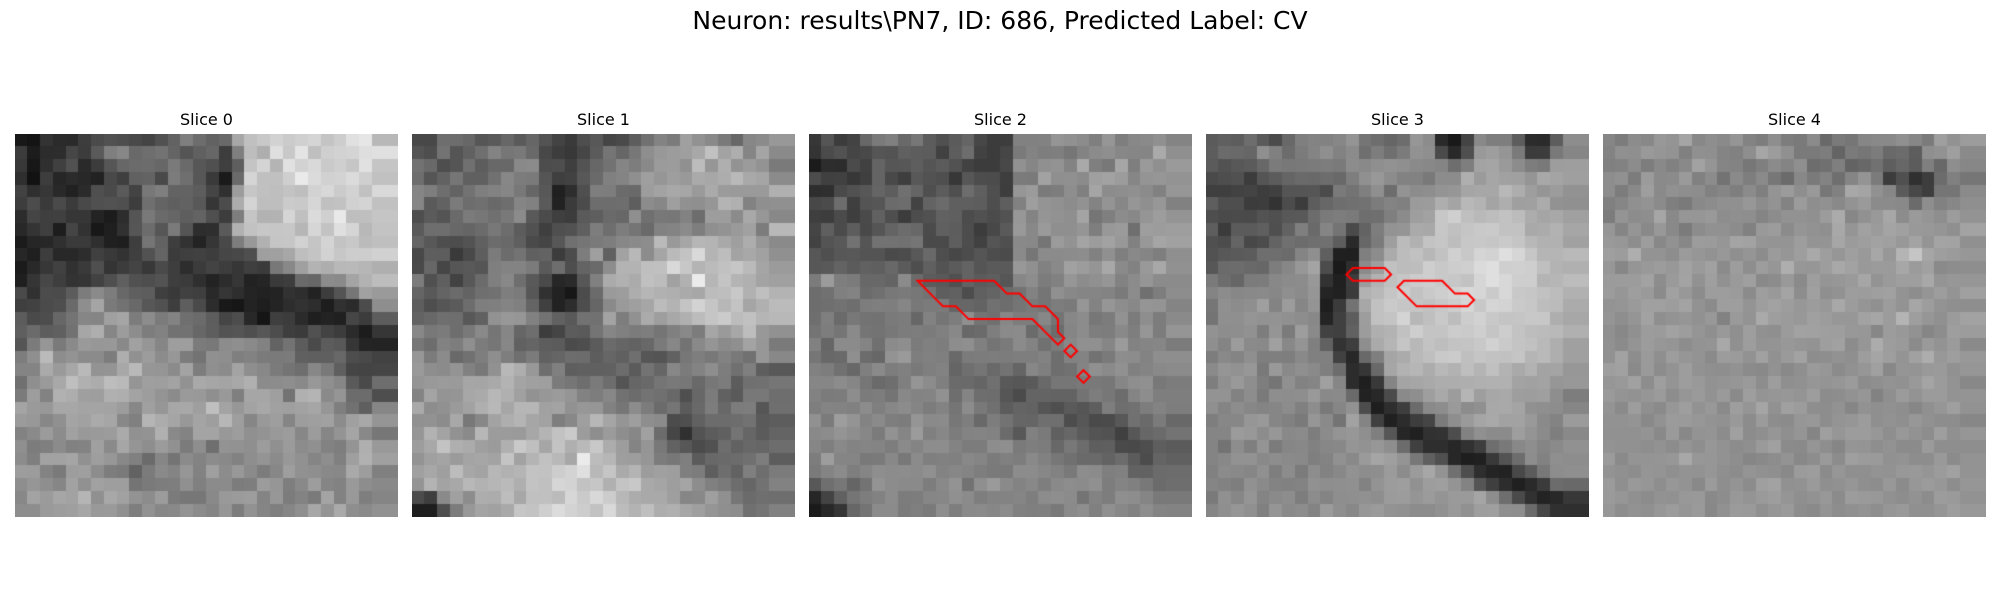  I want to click on slice-title-4: Slice 4, so click(1794, 119).